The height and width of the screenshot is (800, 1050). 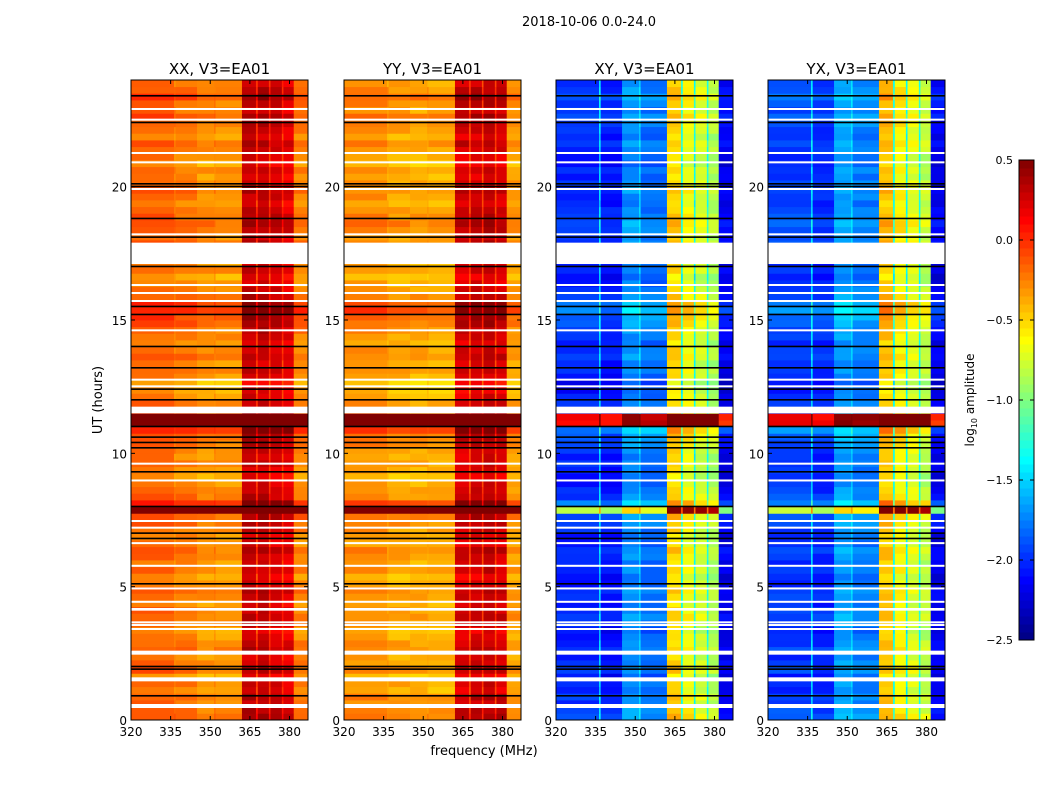 I want to click on flagged-row, so click(x=219, y=426).